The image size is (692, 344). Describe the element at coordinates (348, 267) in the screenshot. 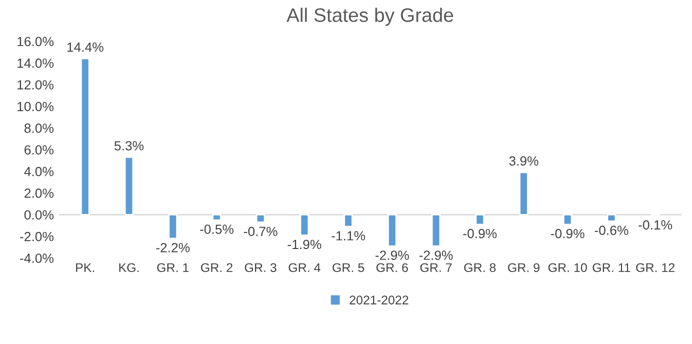

I see `x-tick-label: GR. 5` at that location.